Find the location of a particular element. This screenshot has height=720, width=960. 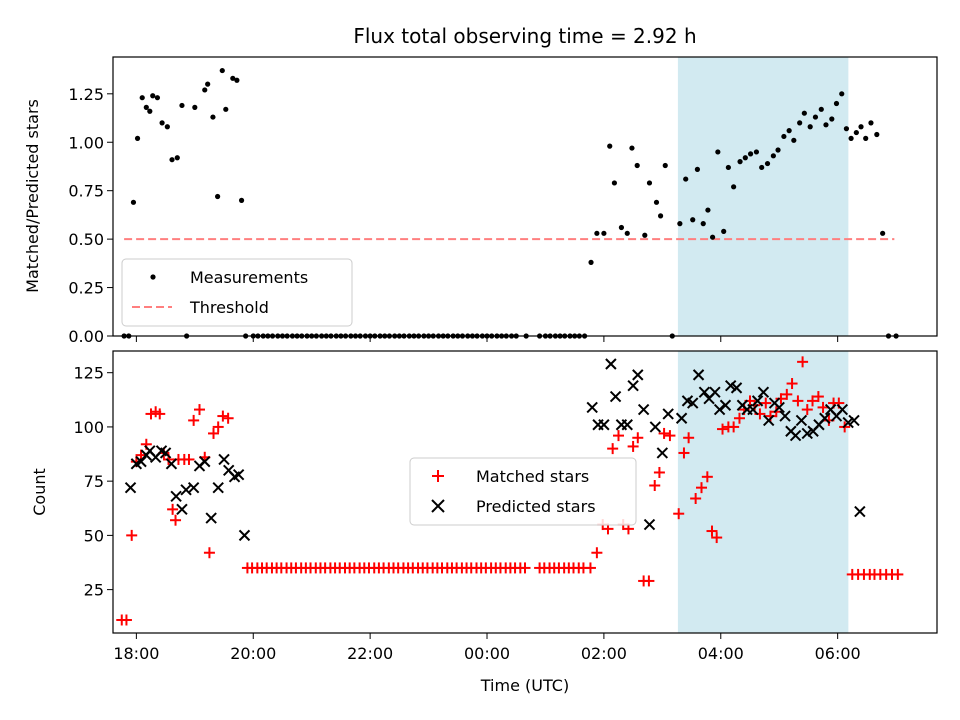

x-axis-label: Time (UTC) is located at coordinates (524, 685).